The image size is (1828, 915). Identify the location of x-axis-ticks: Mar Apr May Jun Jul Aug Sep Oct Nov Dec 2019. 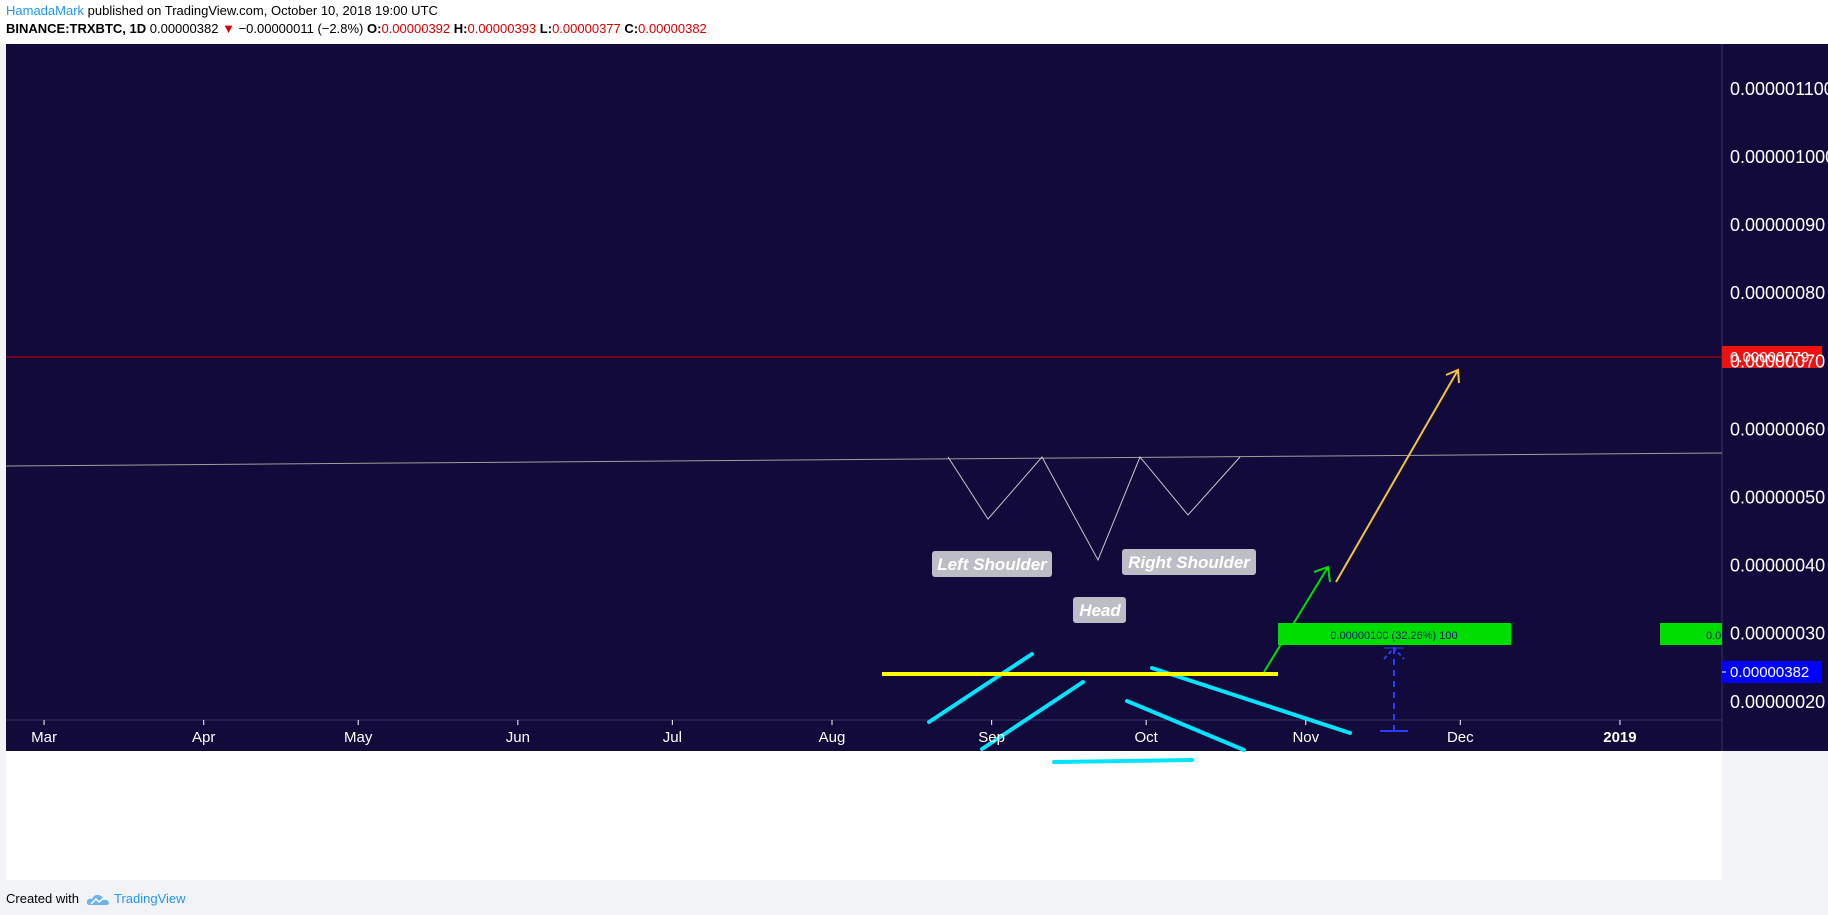
(834, 733).